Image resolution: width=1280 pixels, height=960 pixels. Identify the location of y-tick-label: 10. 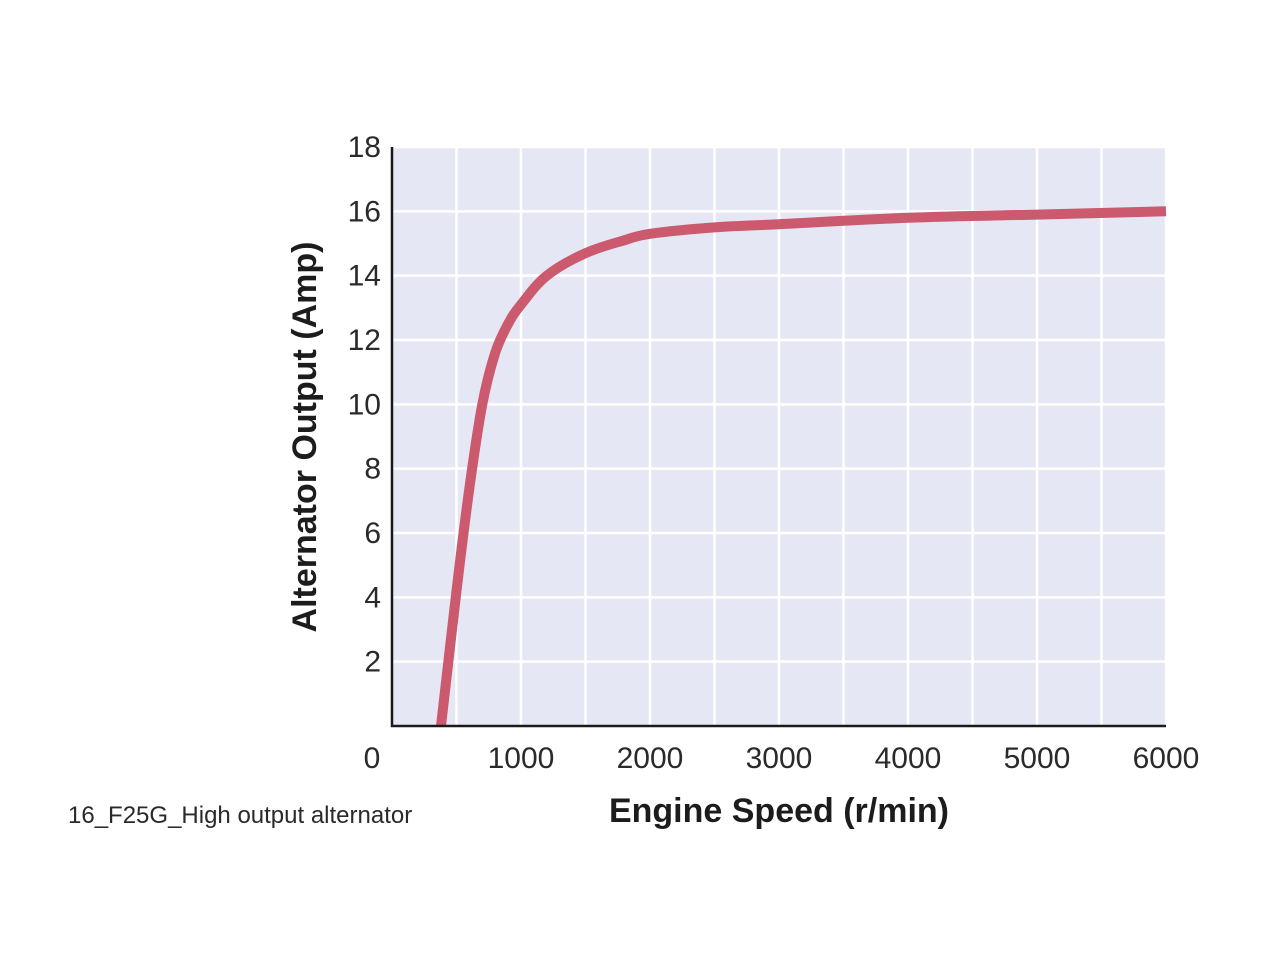
(364, 404).